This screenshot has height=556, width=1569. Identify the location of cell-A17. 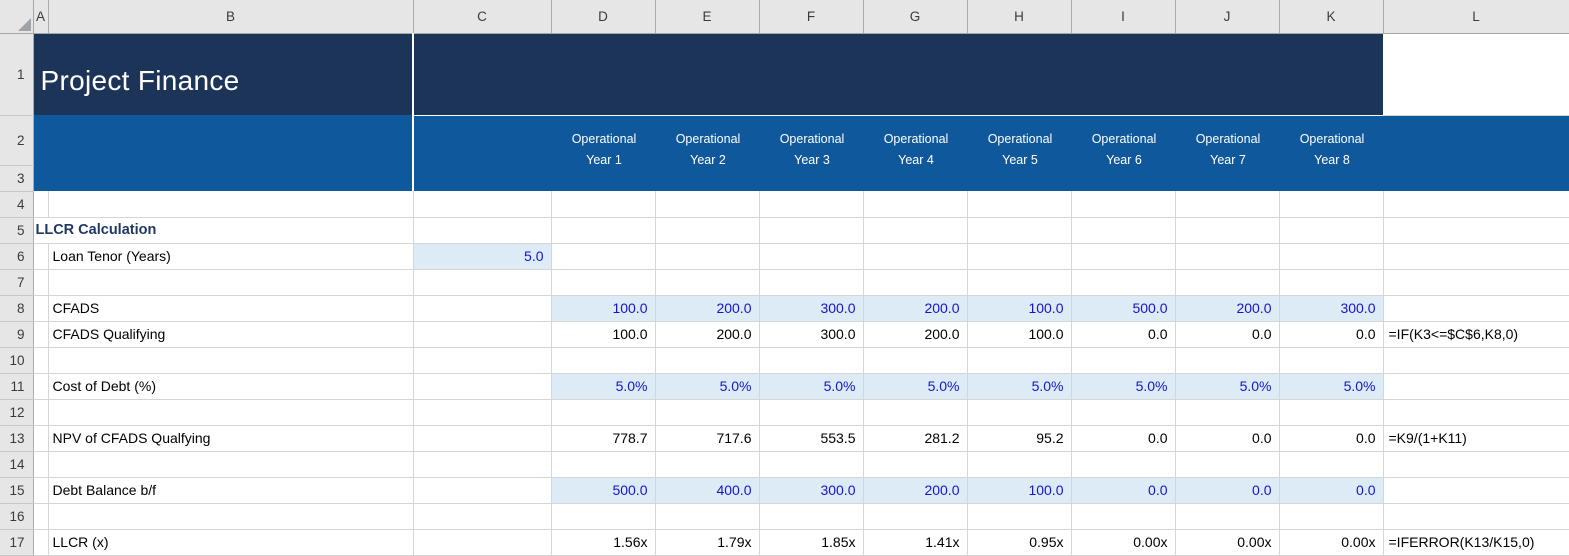
(41, 542).